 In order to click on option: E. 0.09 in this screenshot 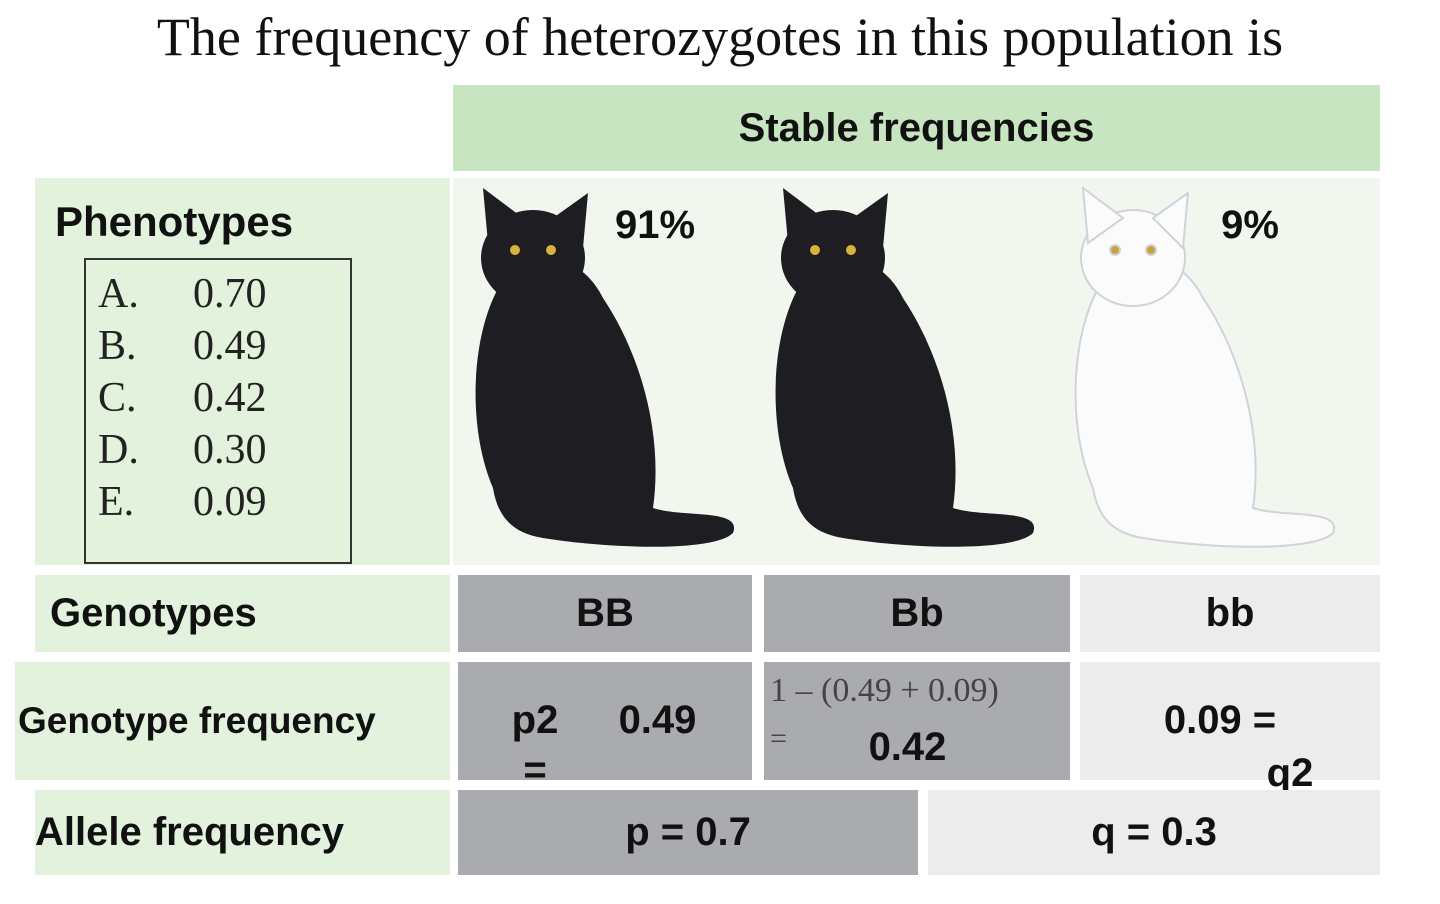, I will do `click(218, 502)`.